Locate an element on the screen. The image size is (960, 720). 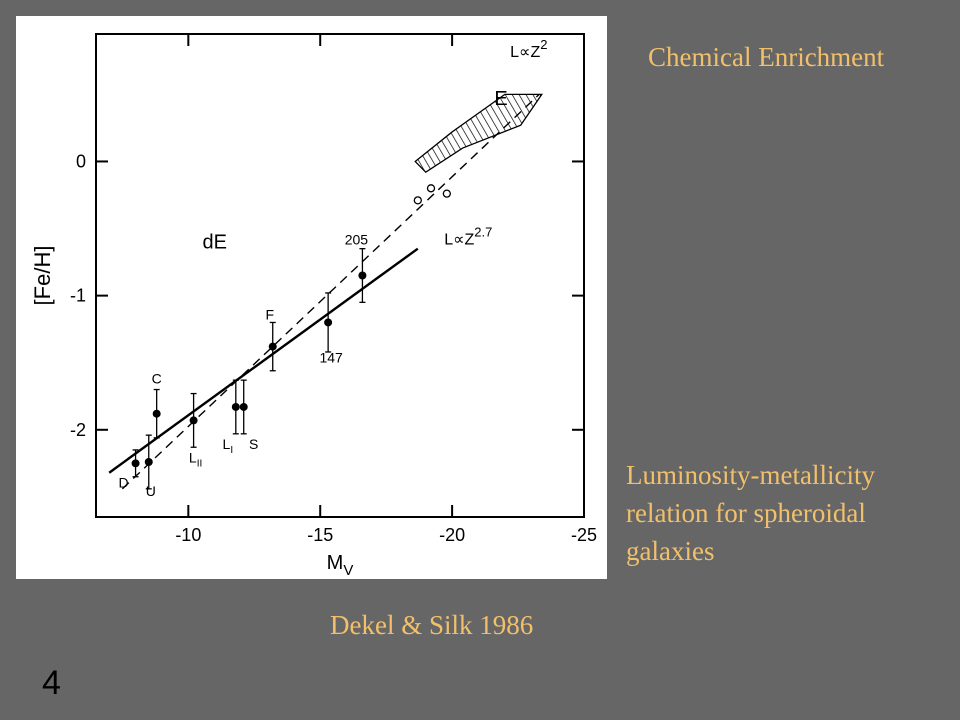
point-label: F is located at coordinates (269, 315).